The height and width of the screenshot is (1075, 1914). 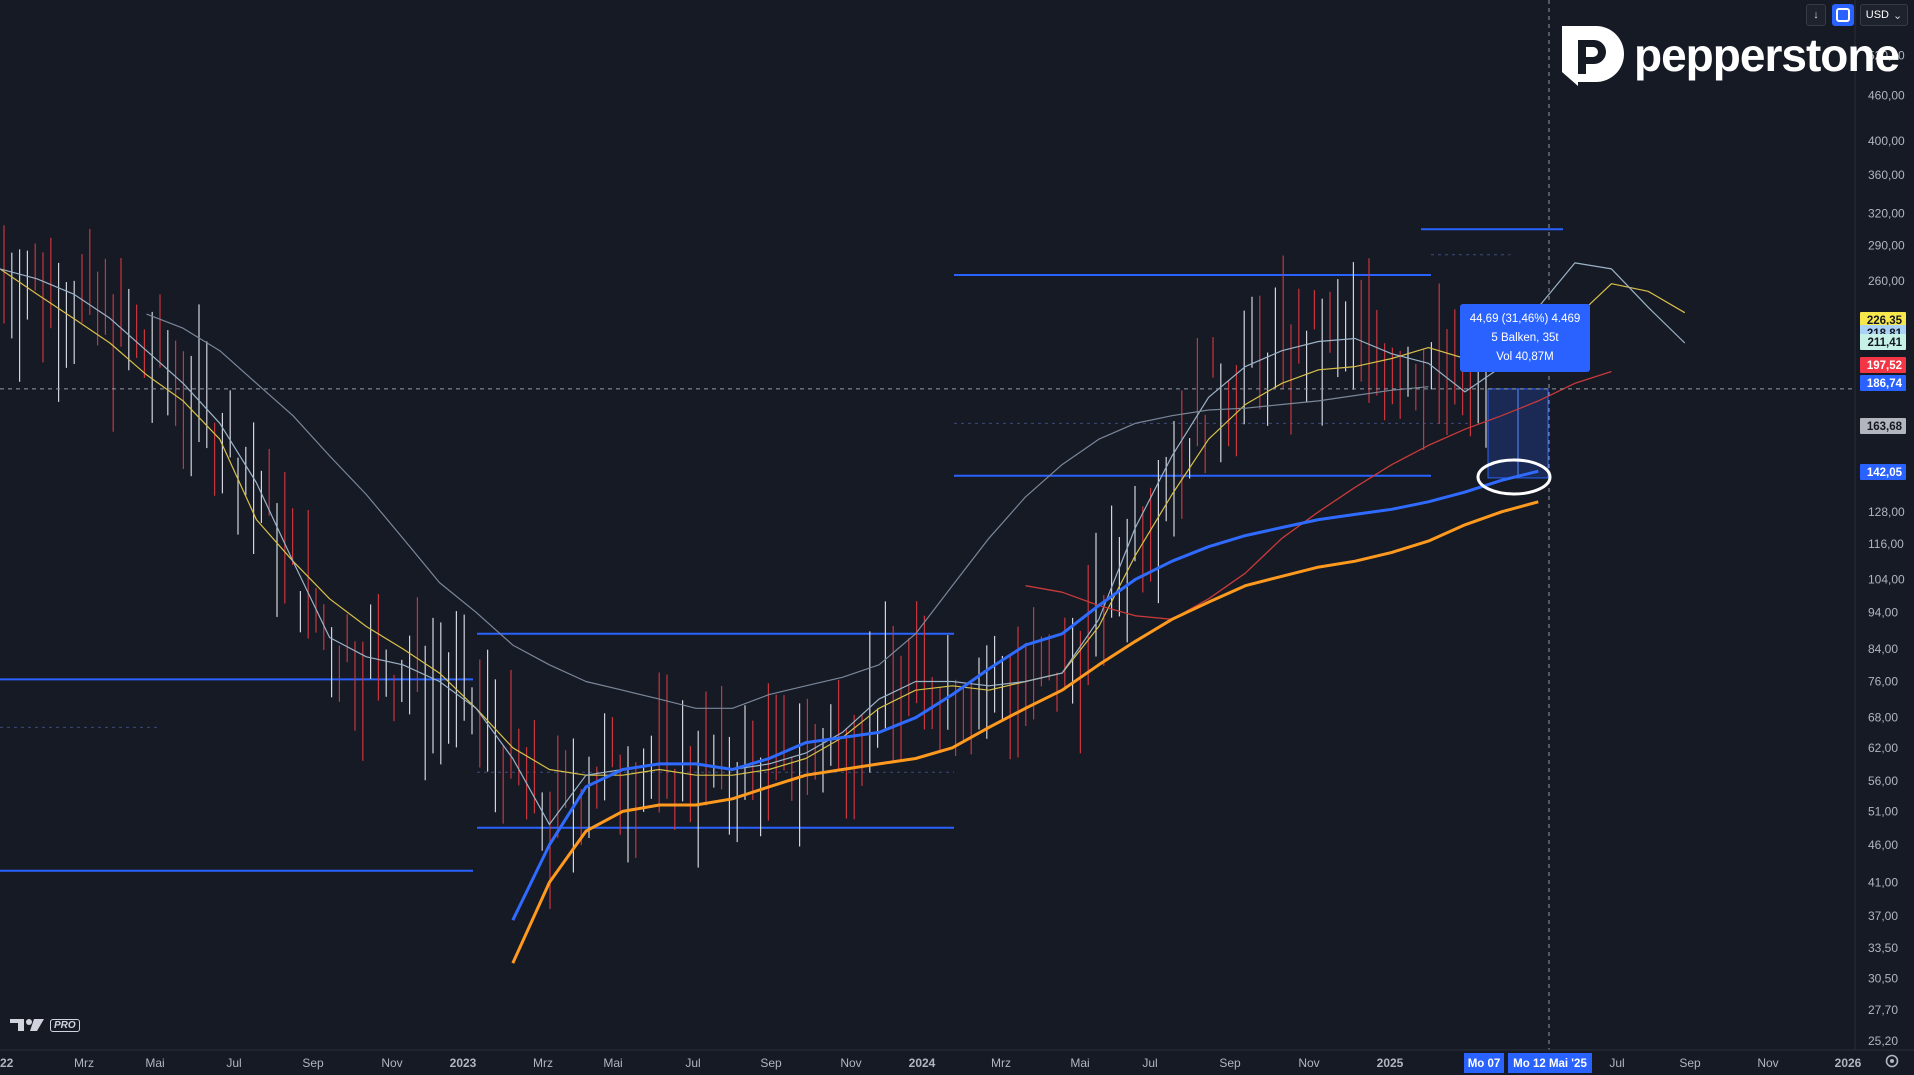 What do you see at coordinates (1883, 612) in the screenshot?
I see `price-tick-label: 94,00` at bounding box center [1883, 612].